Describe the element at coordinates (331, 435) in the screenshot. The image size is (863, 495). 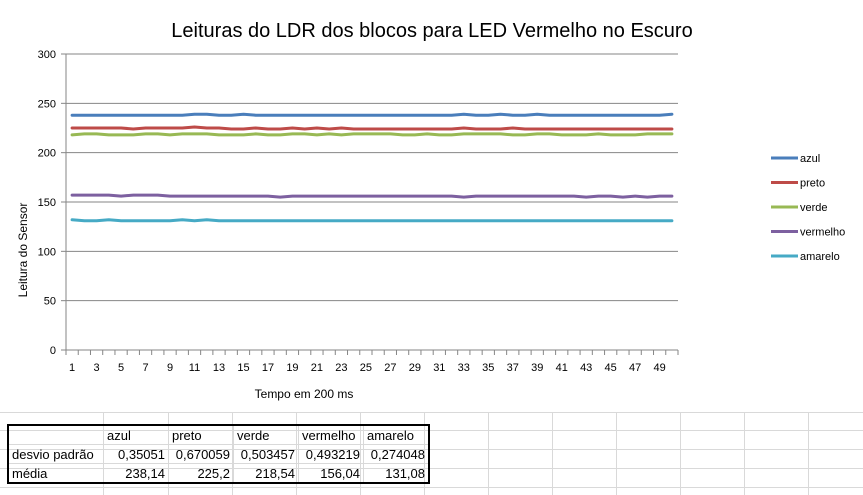
I see `table-header-cell: vermelho` at that location.